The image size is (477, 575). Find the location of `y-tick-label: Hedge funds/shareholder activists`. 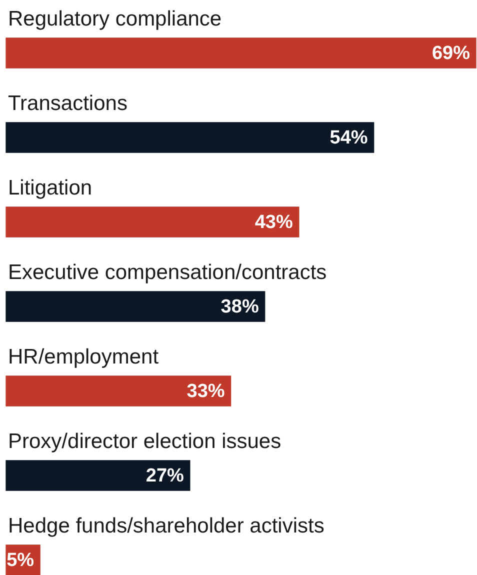

y-tick-label: Hedge funds/shareholder activists is located at coordinates (166, 526).